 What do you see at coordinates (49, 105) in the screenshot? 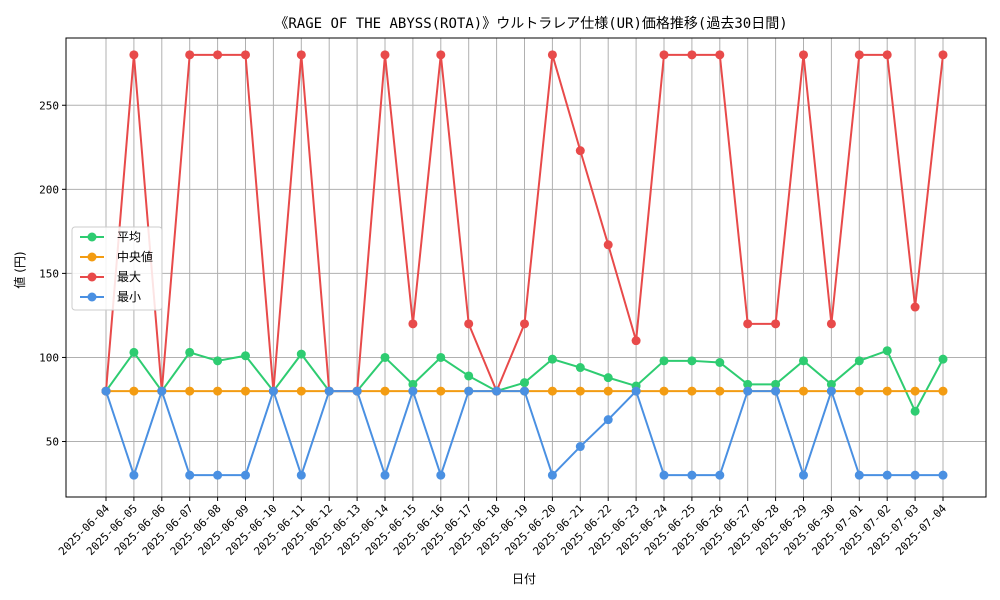
I see `y-tick-label: 250` at bounding box center [49, 105].